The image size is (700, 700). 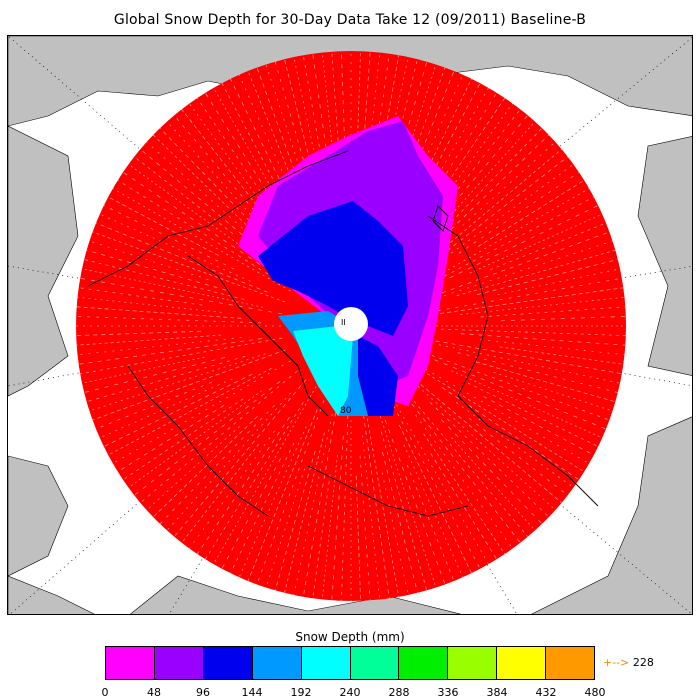 I want to click on snow-depth-zones, so click(x=348, y=266).